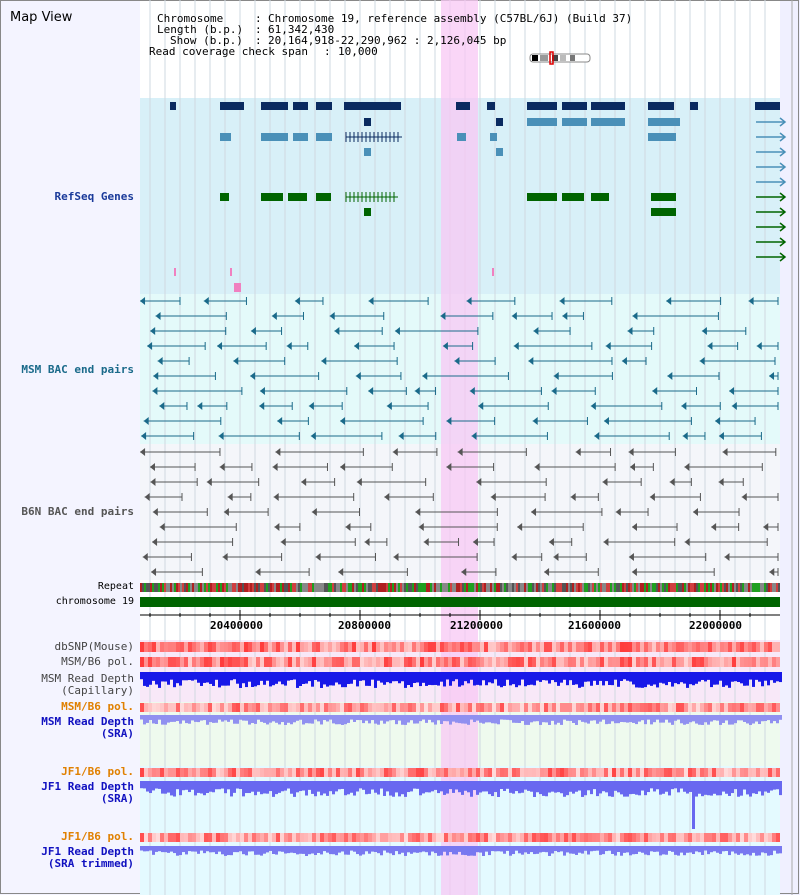 Image resolution: width=800 pixels, height=895 pixels. I want to click on repeat-track, so click(460, 587).